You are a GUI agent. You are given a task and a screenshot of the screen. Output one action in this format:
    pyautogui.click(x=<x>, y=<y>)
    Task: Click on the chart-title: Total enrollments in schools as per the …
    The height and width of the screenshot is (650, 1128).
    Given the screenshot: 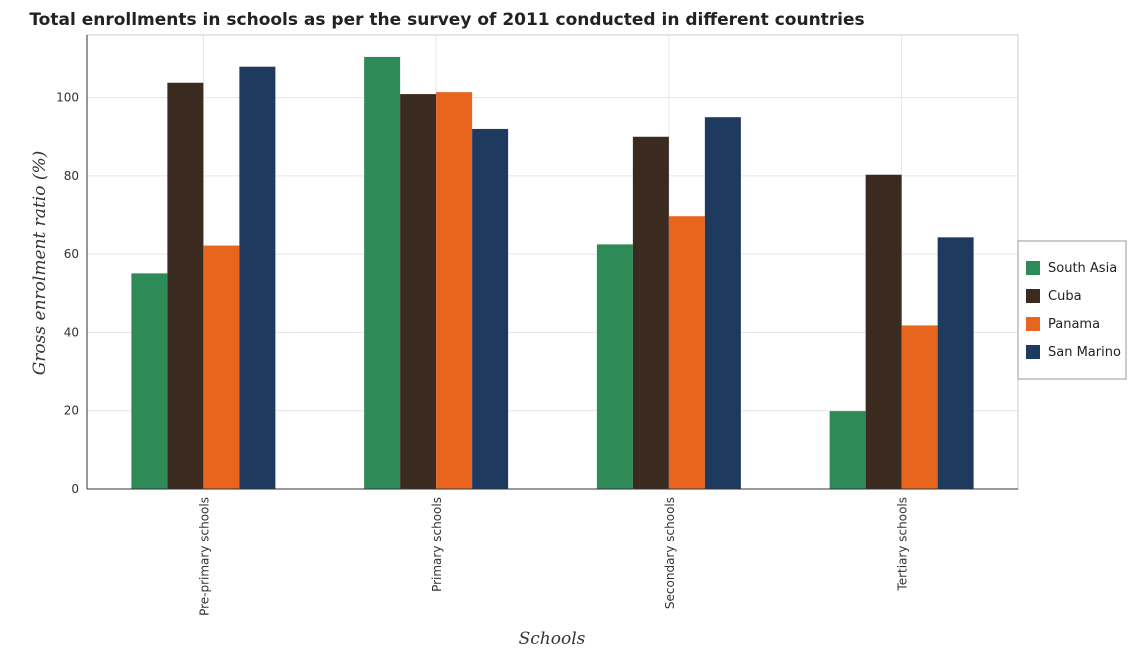 What is the action you would take?
    pyautogui.click(x=446, y=20)
    